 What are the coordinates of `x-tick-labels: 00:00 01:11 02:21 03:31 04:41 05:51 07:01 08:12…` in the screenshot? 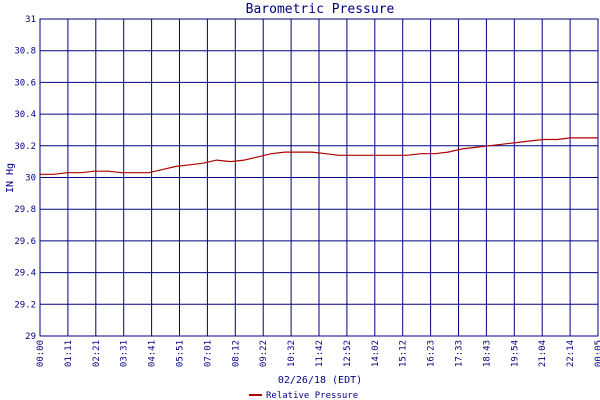 It's located at (318, 353).